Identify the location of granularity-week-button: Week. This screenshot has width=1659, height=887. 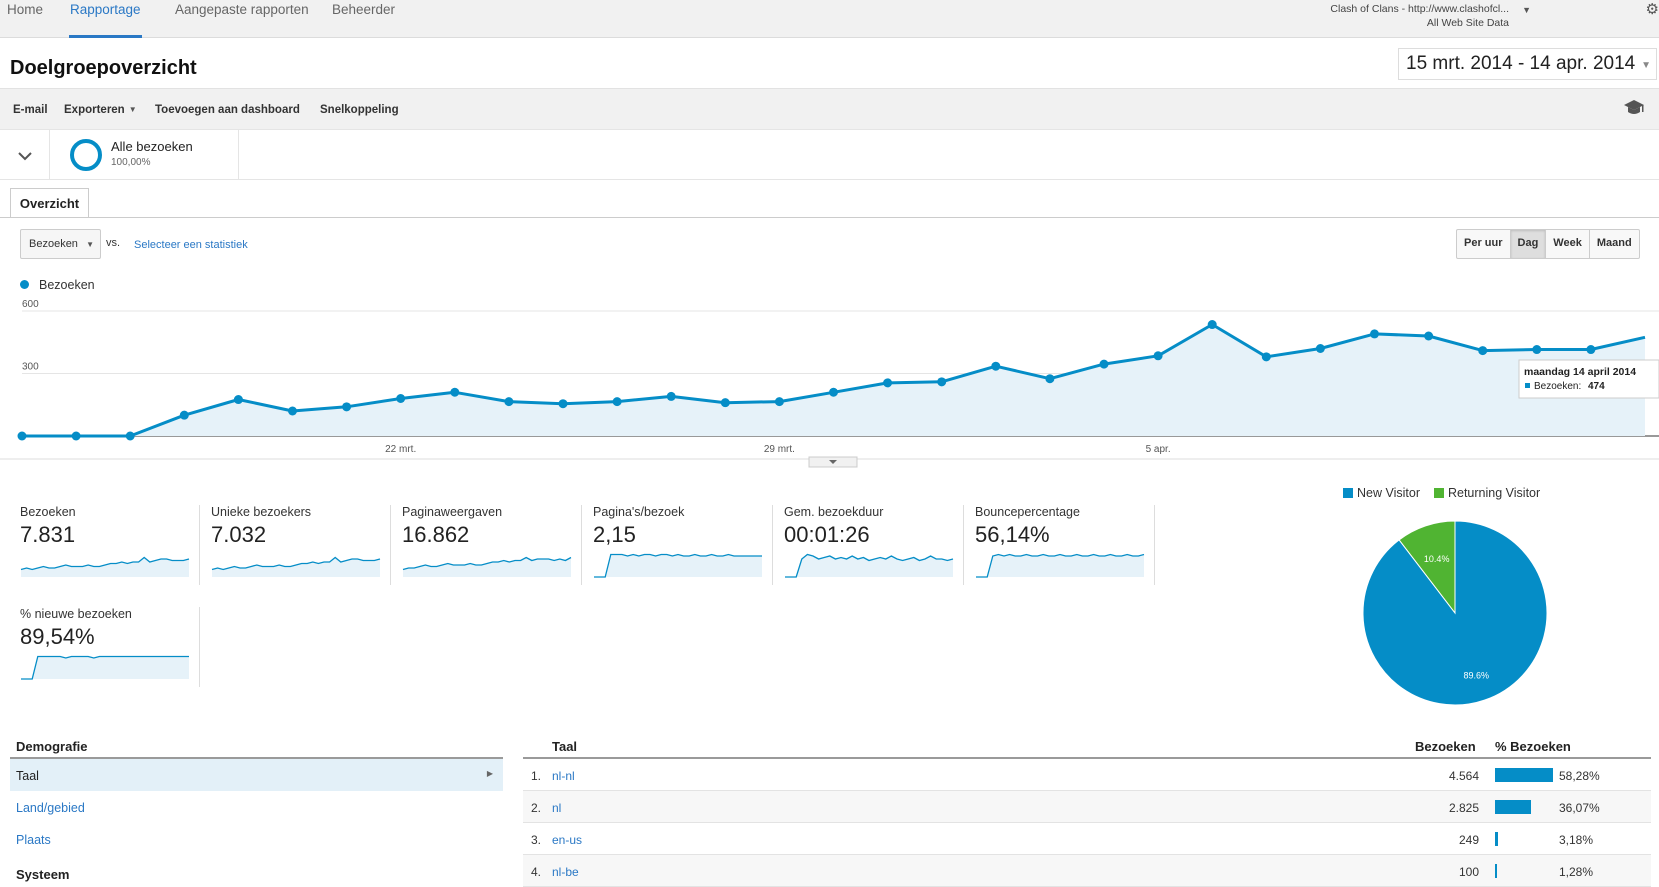
(1568, 244).